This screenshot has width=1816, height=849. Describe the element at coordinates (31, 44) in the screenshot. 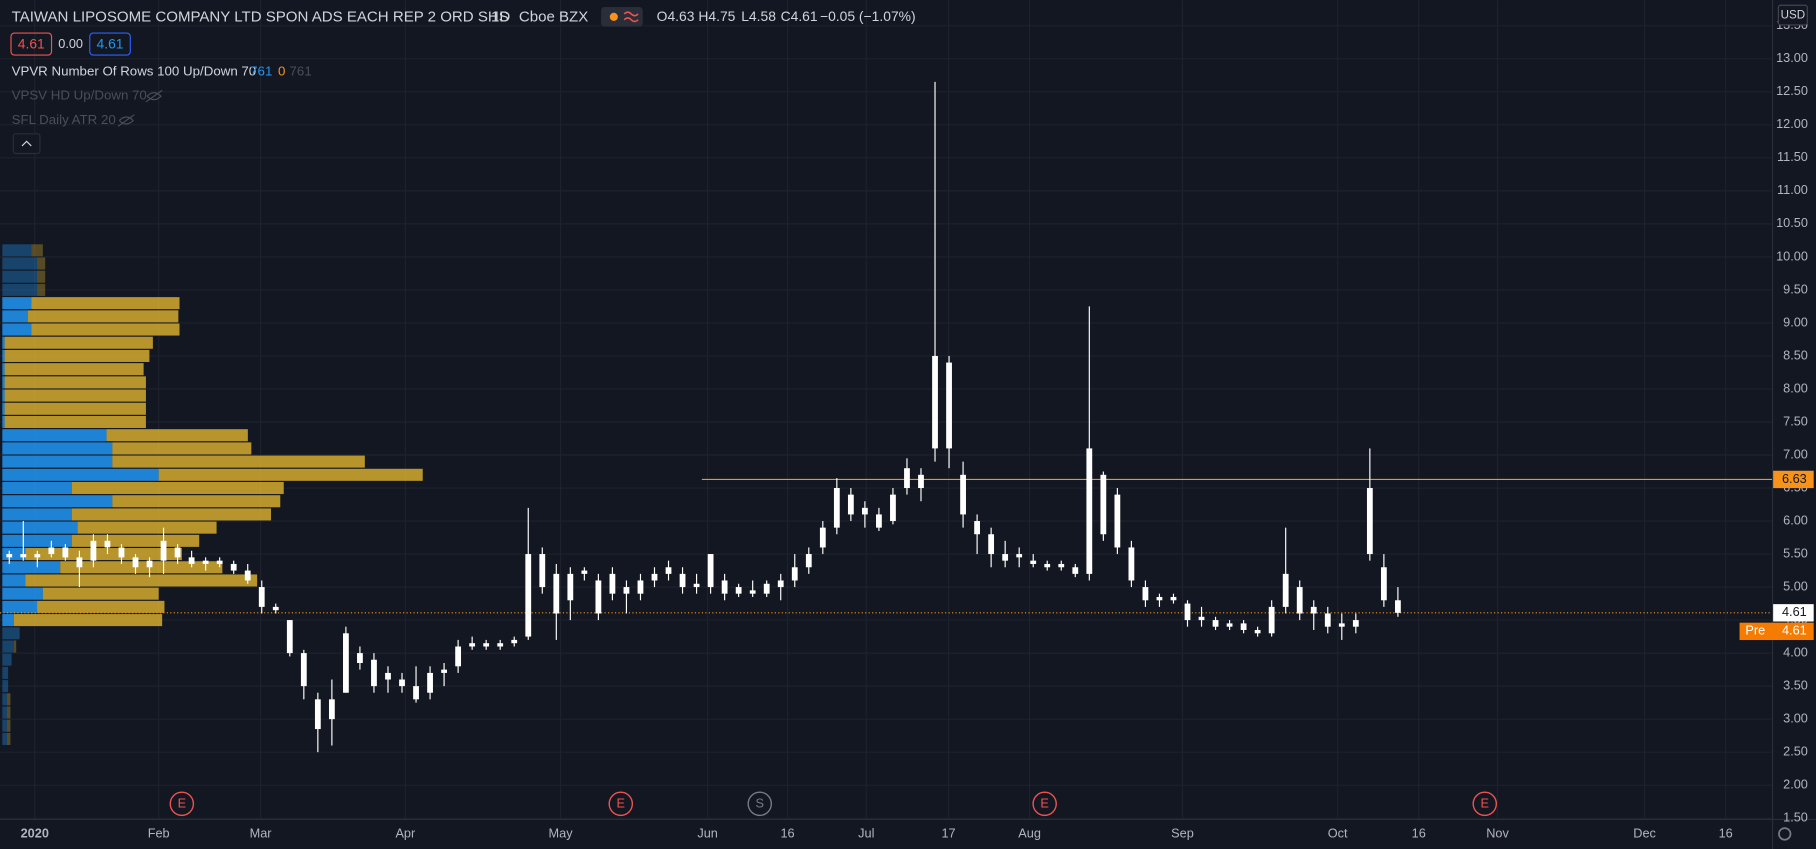

I see `bid-badge` at that location.